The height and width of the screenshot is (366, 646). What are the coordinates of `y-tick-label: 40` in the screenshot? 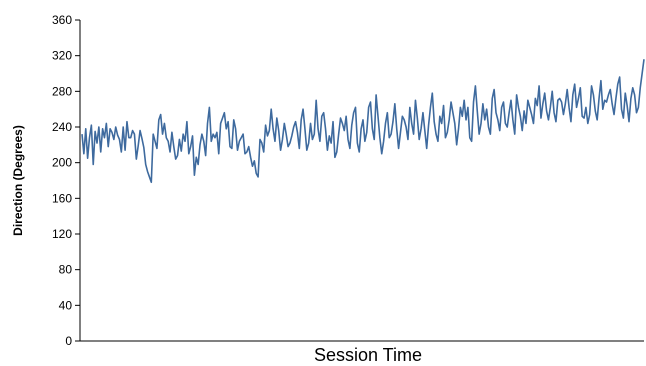 It's located at (66, 305).